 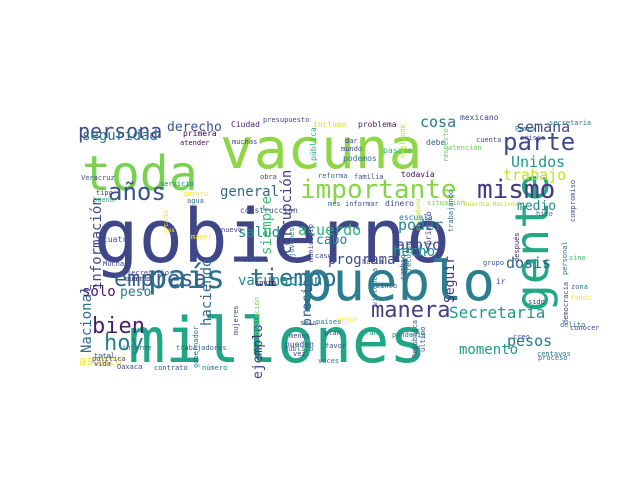 I want to click on cloud-word: sino, so click(x=577, y=258).